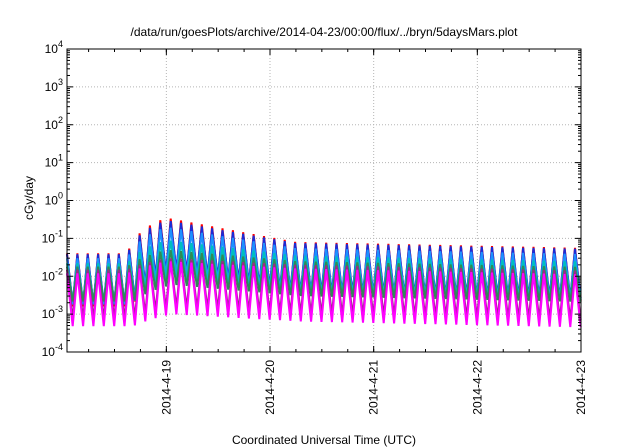  I want to click on x-tick-label: 2014-4-23, so click(581, 387).